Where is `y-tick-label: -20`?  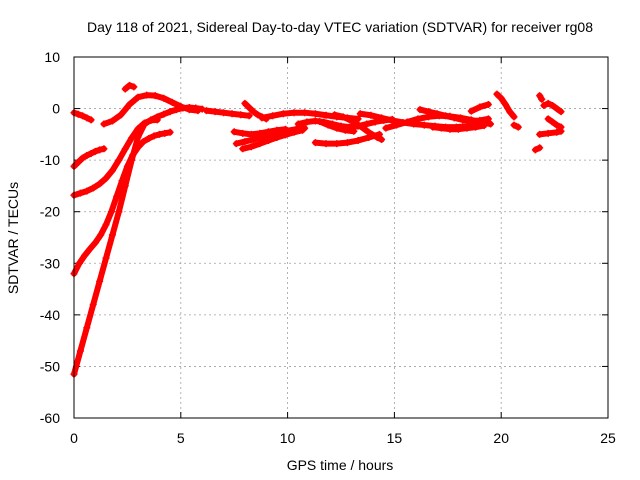 y-tick-label: -20 is located at coordinates (50, 212).